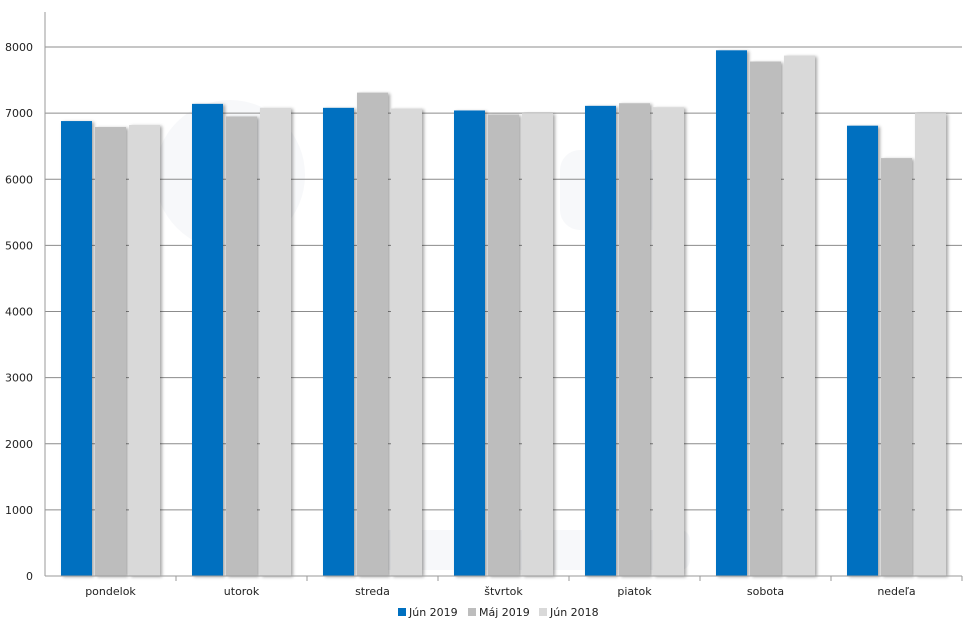 Image resolution: width=977 pixels, height=641 pixels. Describe the element at coordinates (503, 591) in the screenshot. I see `x-category-label: štvrtok` at that location.